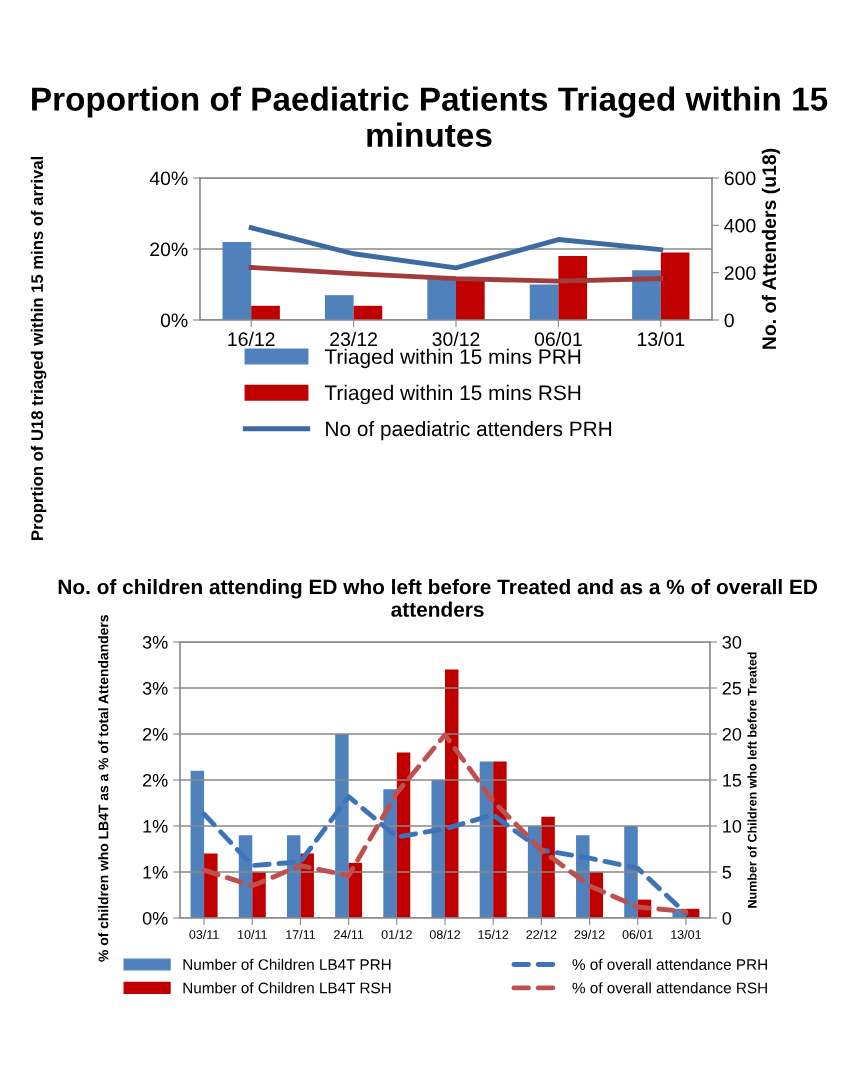 This screenshot has height=1066, width=858. Describe the element at coordinates (169, 249) in the screenshot. I see `y-tick-label: 20%` at that location.